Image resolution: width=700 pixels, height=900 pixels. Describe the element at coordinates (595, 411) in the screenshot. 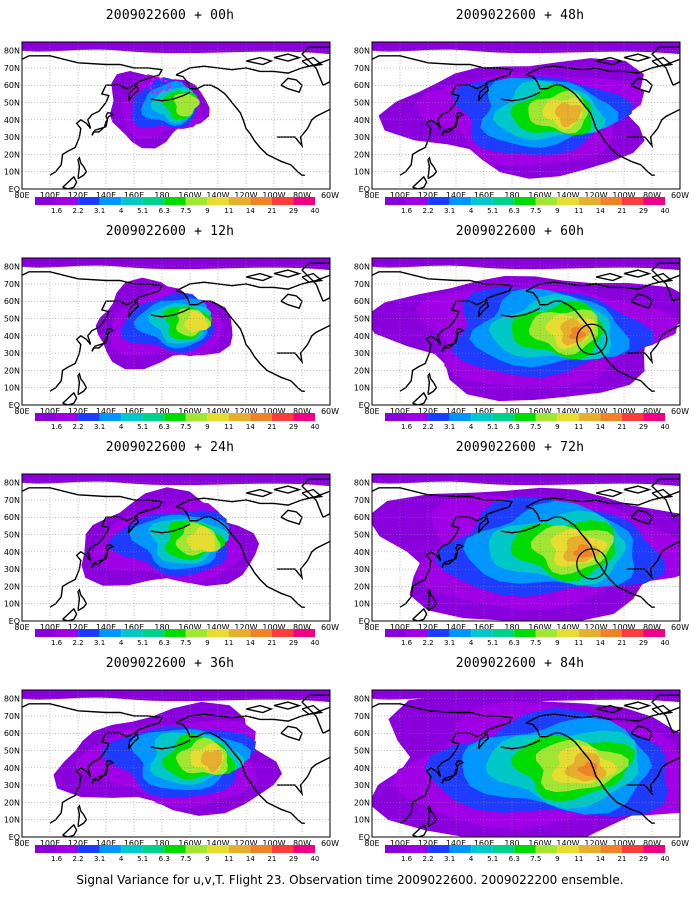

I see `lon-tick-label: 120W` at that location.